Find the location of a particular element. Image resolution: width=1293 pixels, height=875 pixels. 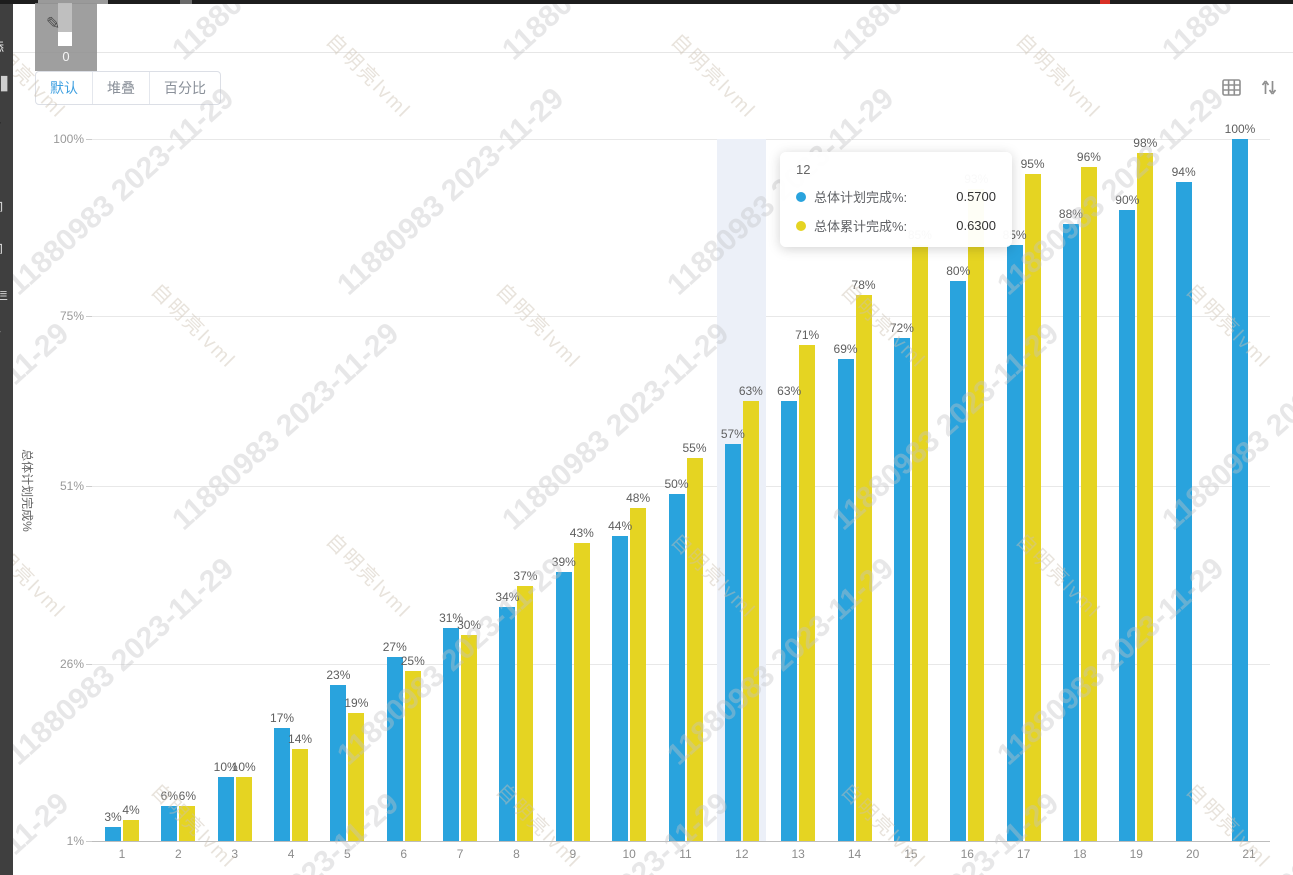

x-tick-label: 11 is located at coordinates (685, 854).